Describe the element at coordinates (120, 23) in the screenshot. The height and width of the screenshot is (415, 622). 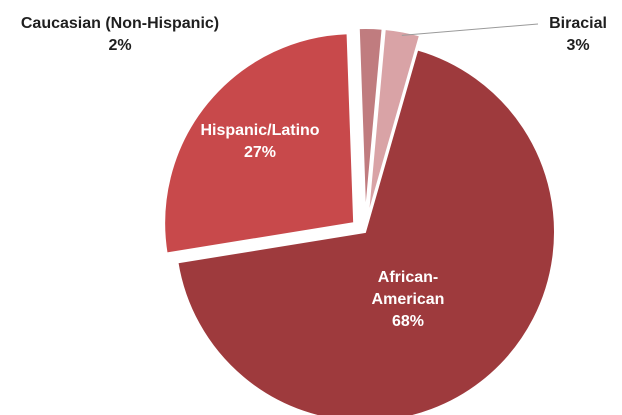
I see `slice-category-label: Caucasian (Non-Hispanic)` at that location.